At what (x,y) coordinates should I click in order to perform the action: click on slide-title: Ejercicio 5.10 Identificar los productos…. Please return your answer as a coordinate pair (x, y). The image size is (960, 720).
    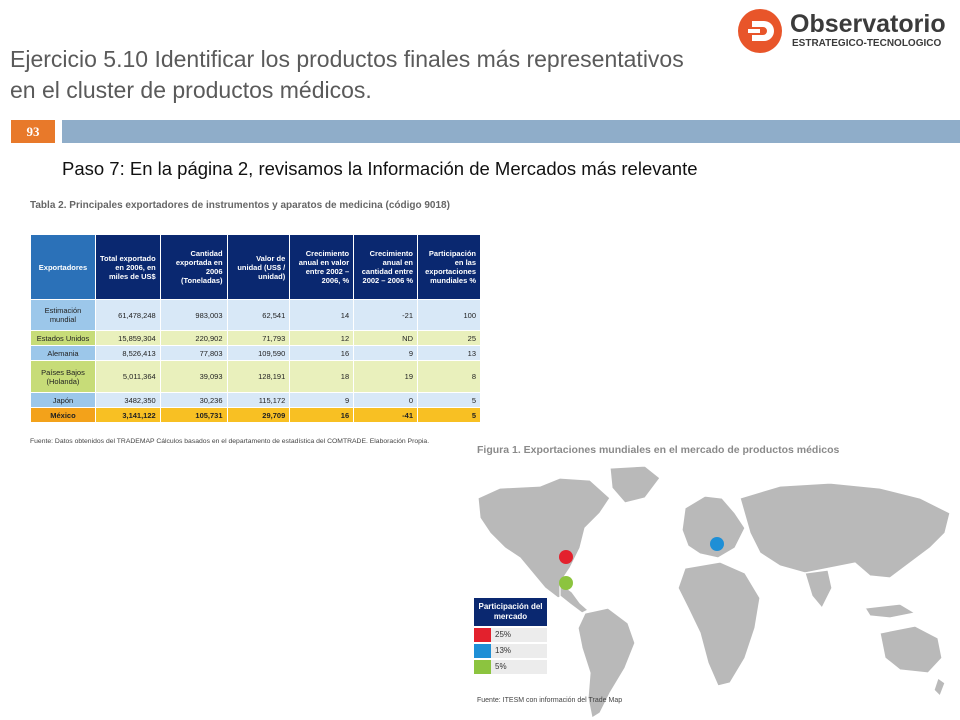
    Looking at the image, I should click on (347, 74).